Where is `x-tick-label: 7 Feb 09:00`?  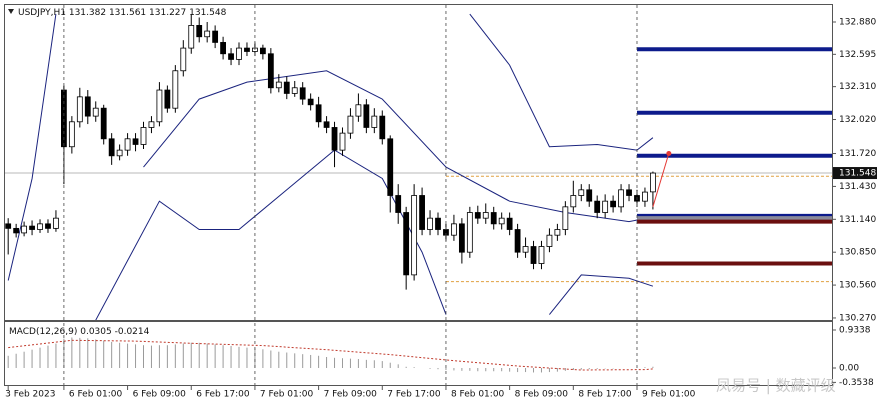 x-tick-label: 7 Feb 09:00 is located at coordinates (351, 395).